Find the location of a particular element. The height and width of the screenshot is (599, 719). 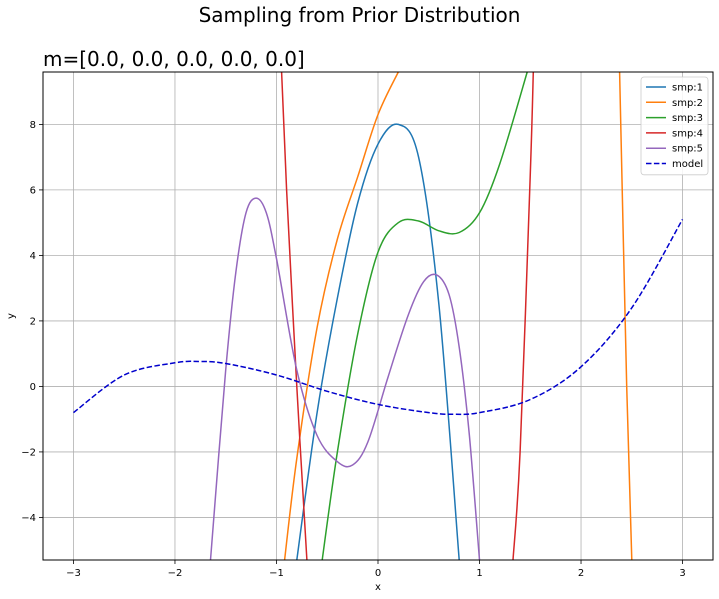

y-tick-label: −2 is located at coordinates (28, 452).